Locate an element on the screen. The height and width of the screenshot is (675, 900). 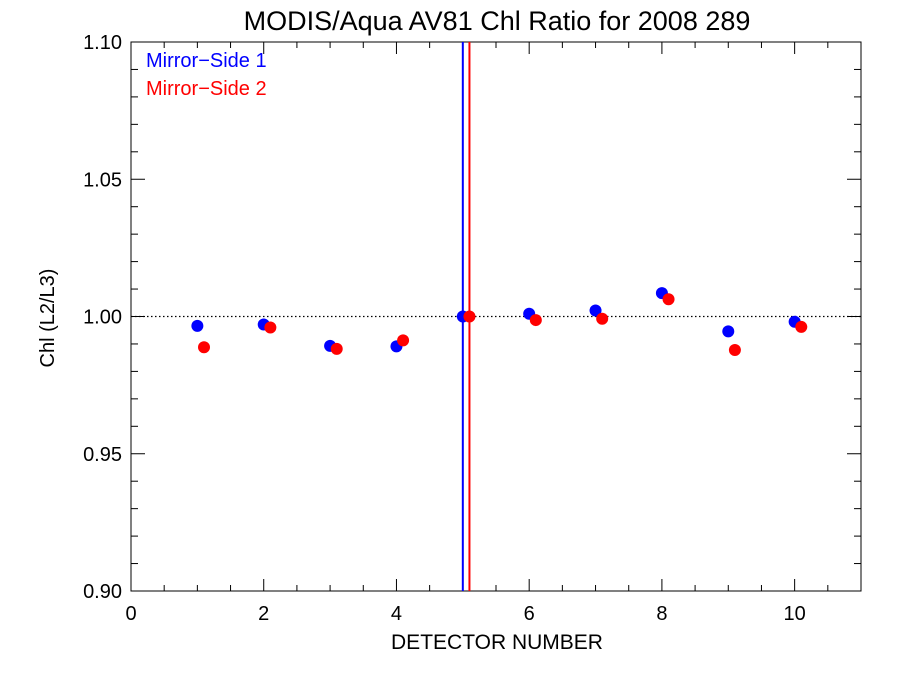
legend-entry-mirror-side-1: Mirror−Side 1 is located at coordinates (206, 61).